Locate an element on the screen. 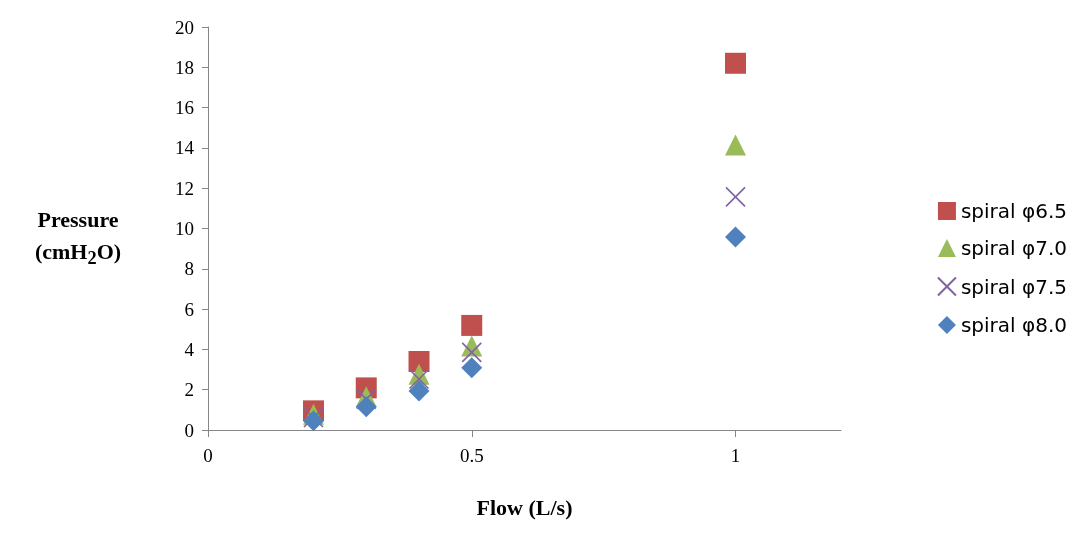 Image resolution: width=1085 pixels, height=536 pixels. y-tick-label: 0 is located at coordinates (189, 430).